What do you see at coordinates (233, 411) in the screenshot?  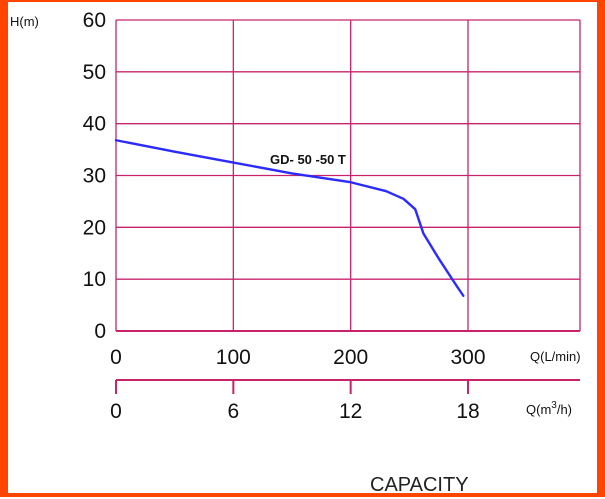 I see `sec-tick-label-6: 6` at bounding box center [233, 411].